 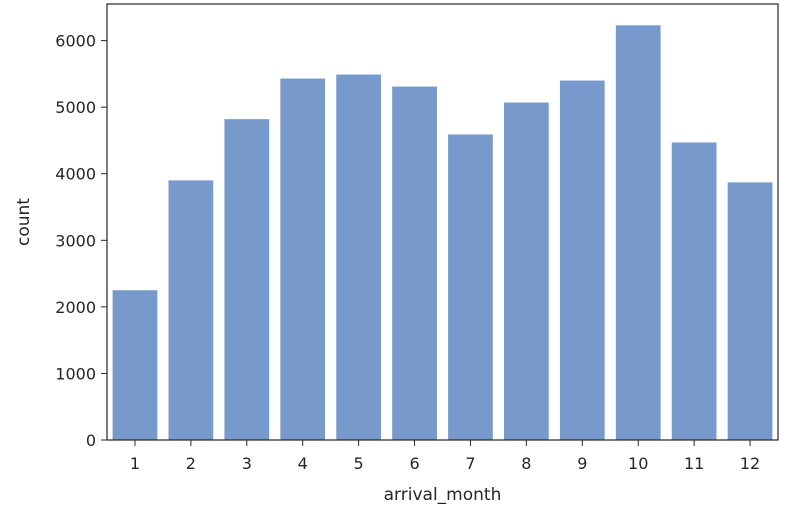 What do you see at coordinates (75, 240) in the screenshot?
I see `y-tick-label: 3000` at bounding box center [75, 240].